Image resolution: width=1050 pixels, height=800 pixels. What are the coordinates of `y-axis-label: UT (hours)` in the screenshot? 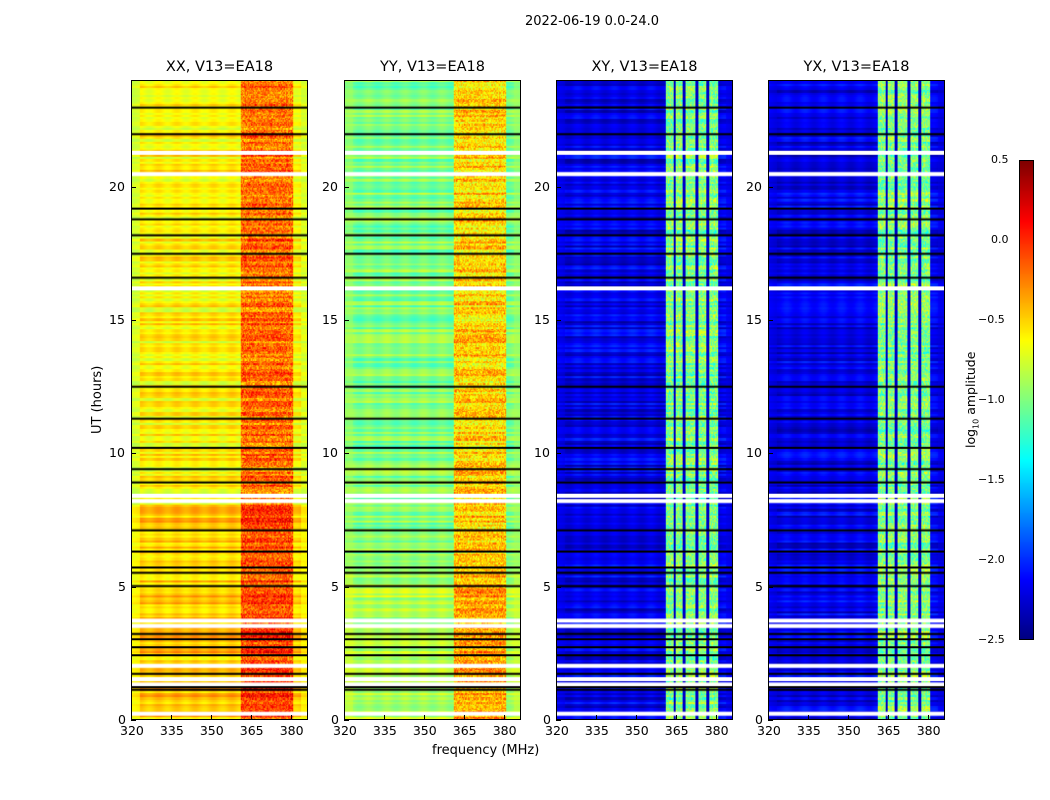 It's located at (97, 399).